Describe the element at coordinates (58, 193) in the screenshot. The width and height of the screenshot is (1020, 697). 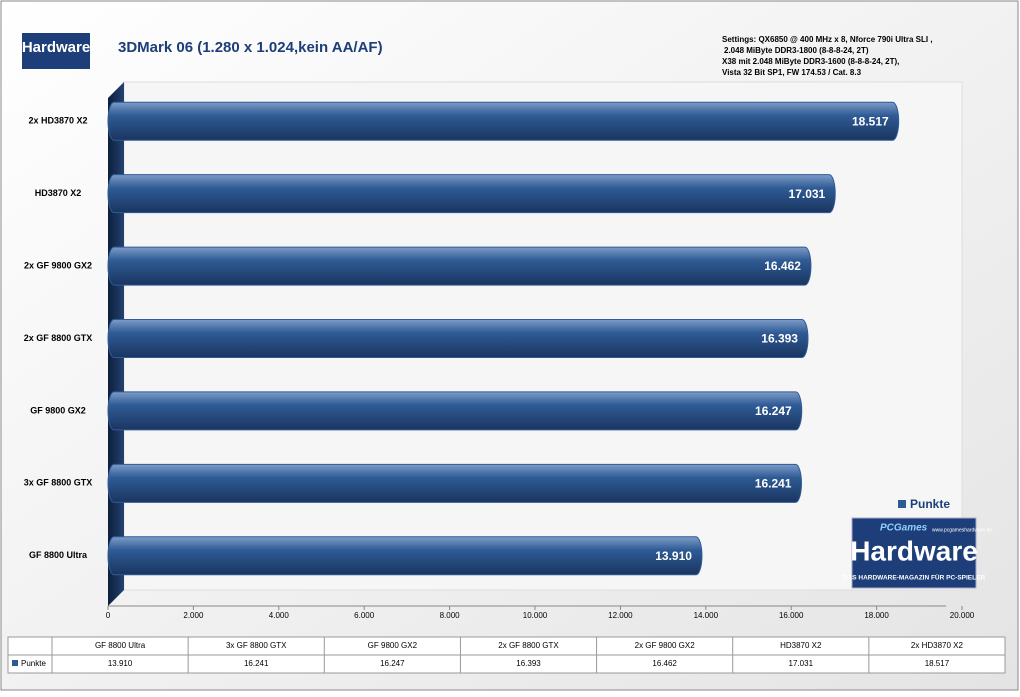
I see `y-tick-label: HD3870 X2` at that location.